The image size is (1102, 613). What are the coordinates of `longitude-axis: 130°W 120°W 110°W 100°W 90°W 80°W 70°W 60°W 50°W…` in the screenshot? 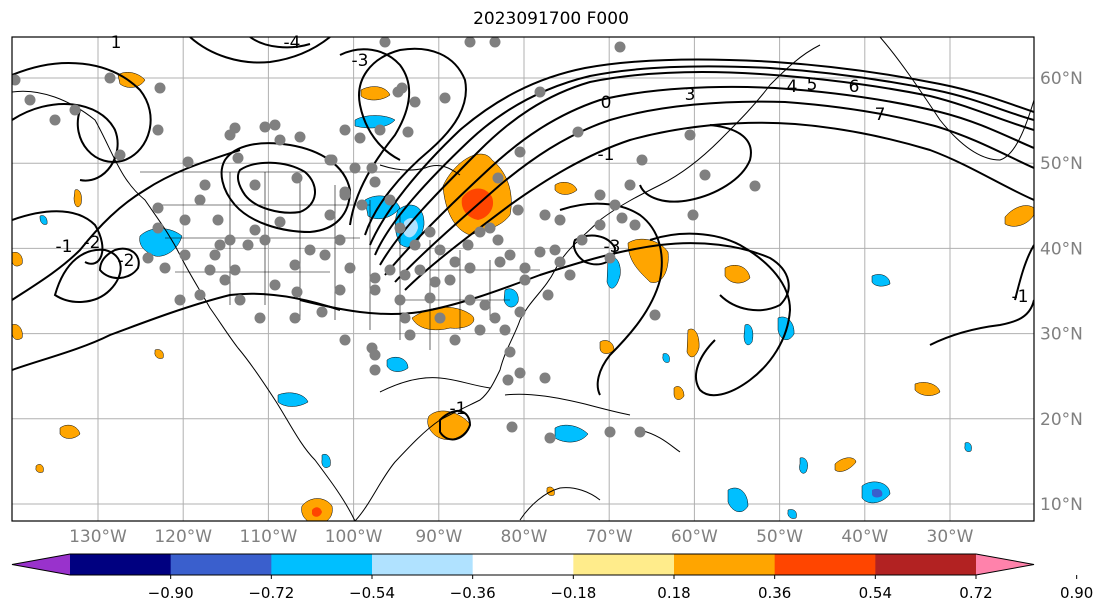 It's located at (521, 537).